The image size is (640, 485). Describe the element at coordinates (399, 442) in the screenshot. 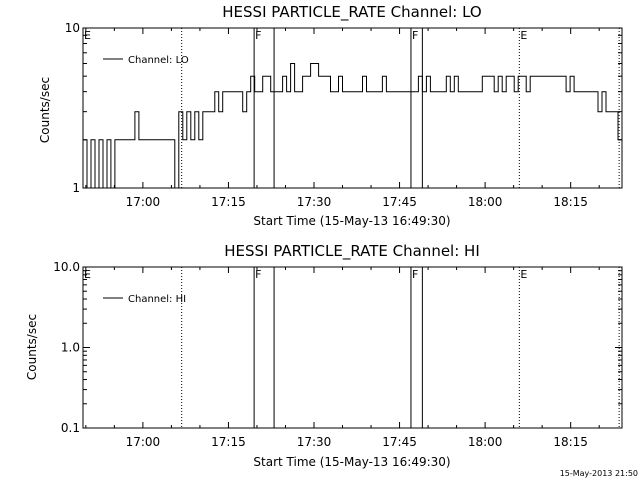

I see `x-tick-label-hi: 17:45` at that location.